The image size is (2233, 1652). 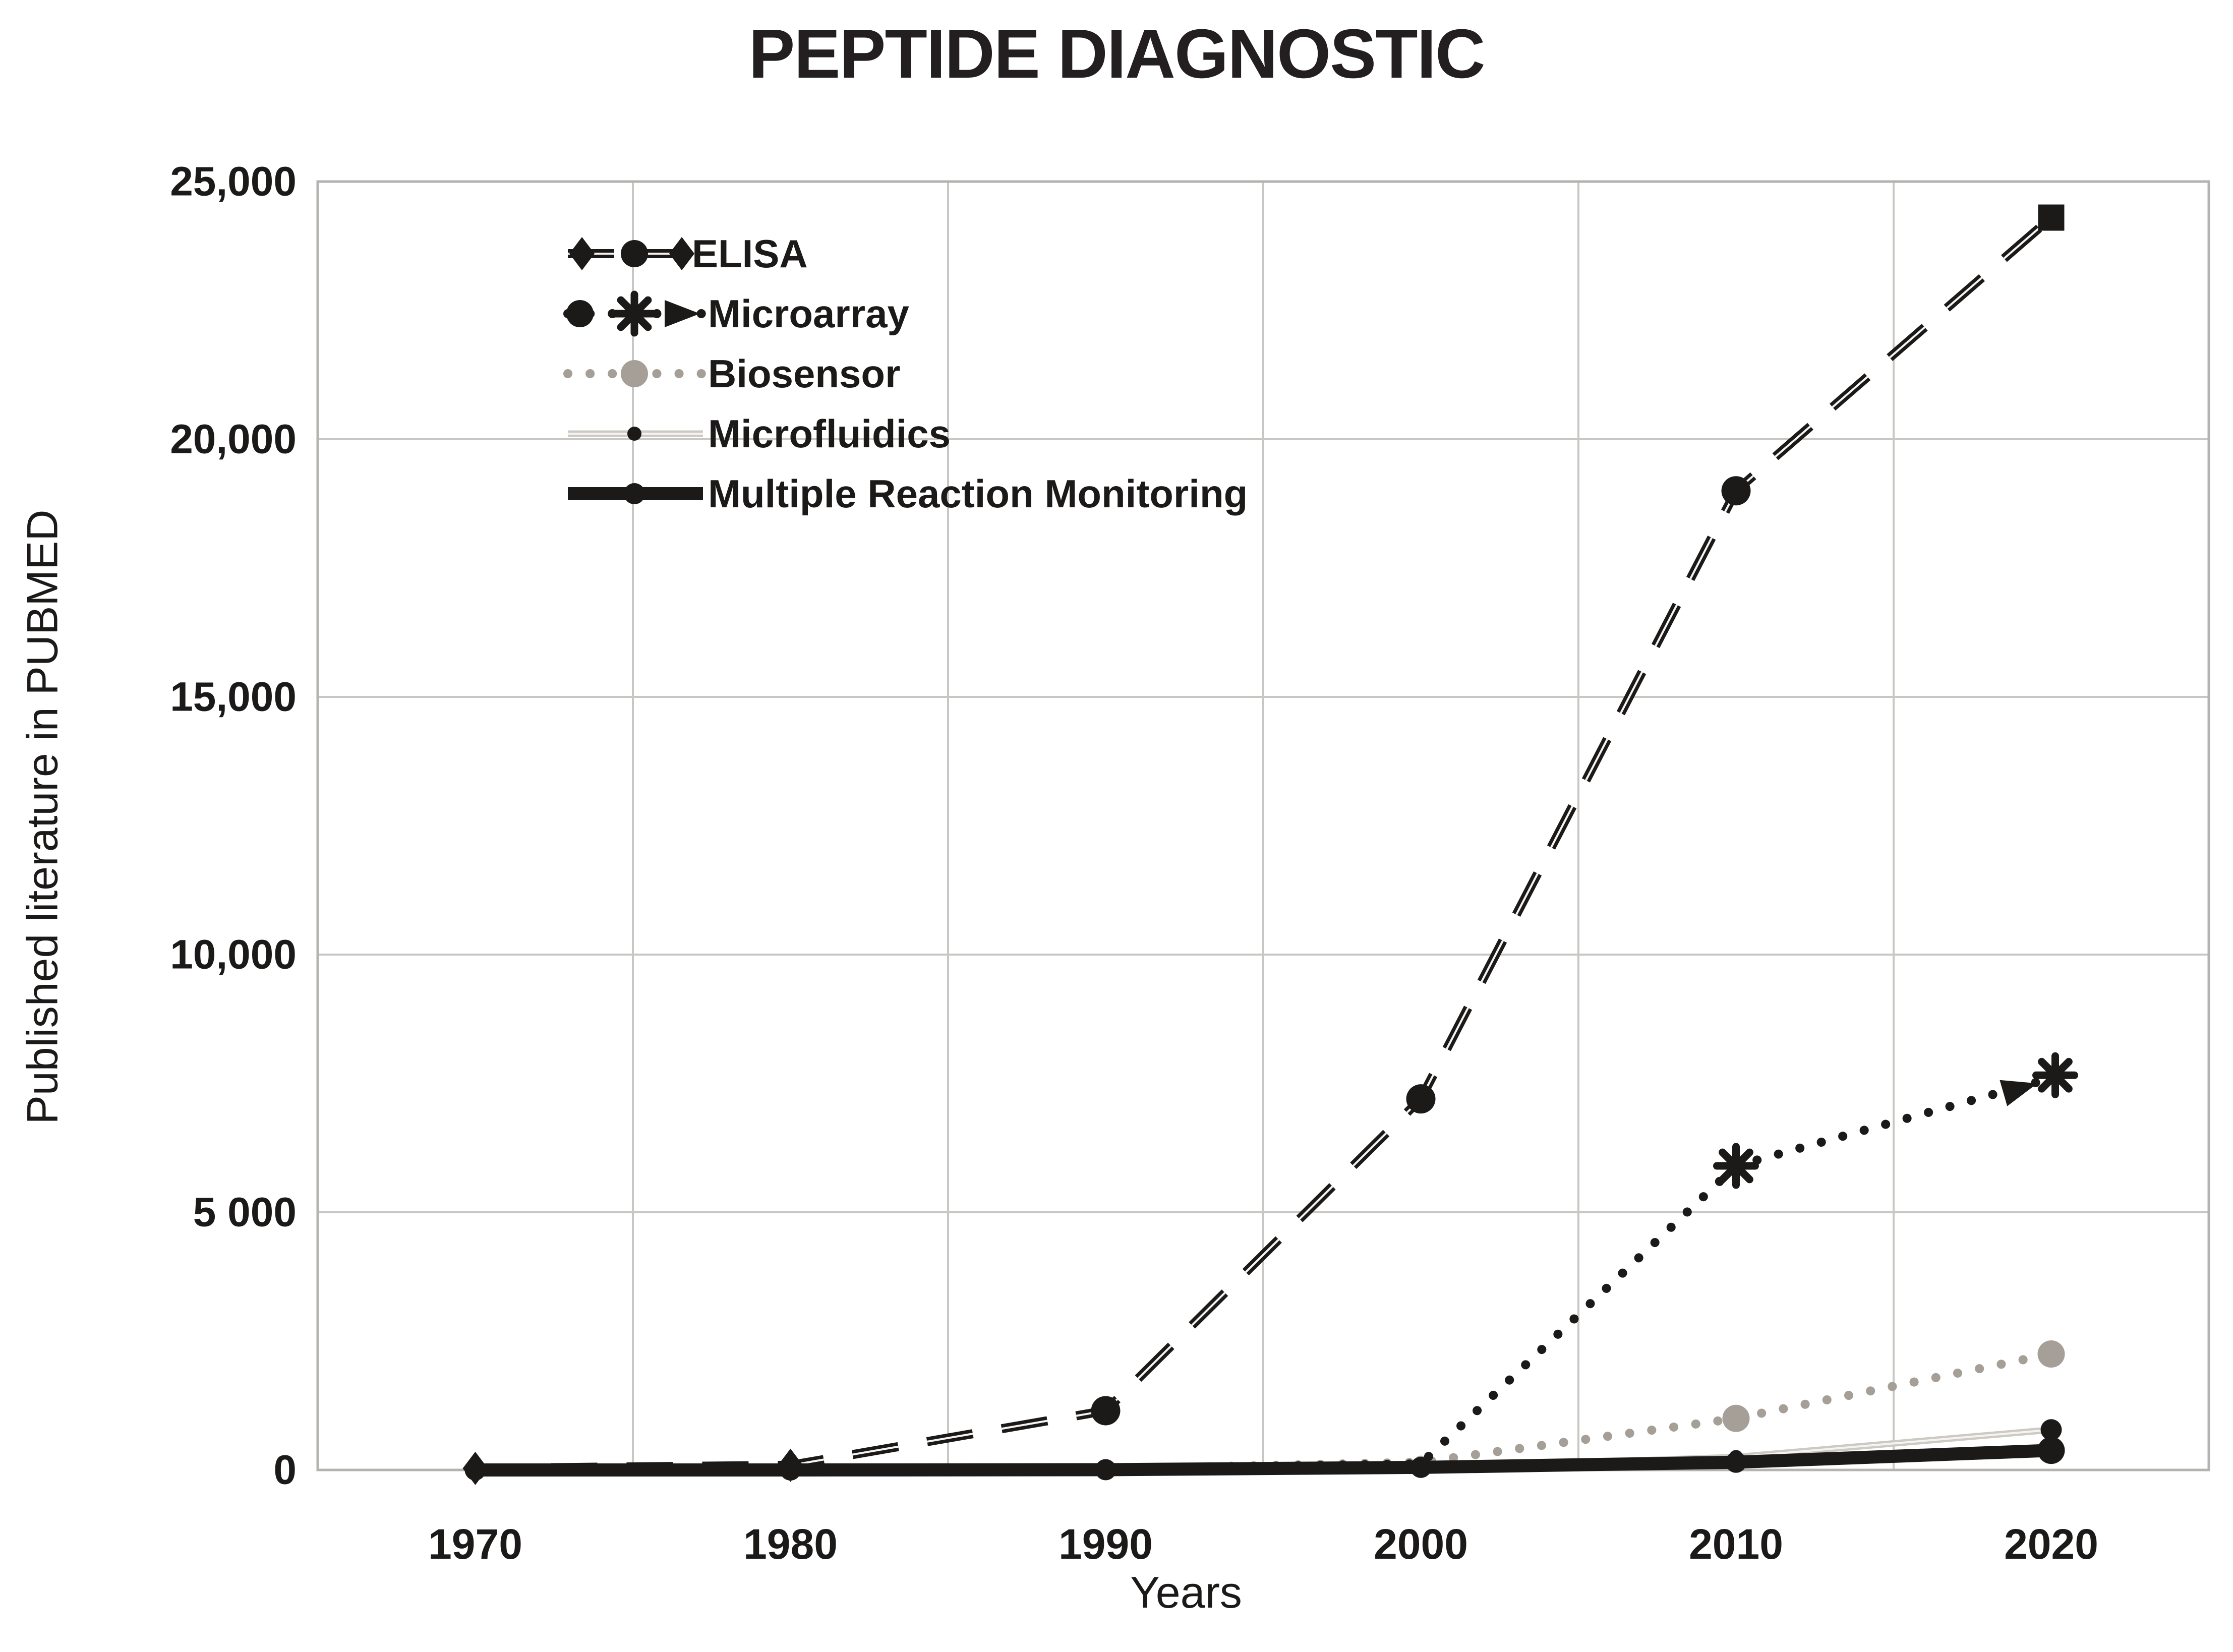 I want to click on x-tick-label: 1980, so click(x=791, y=1544).